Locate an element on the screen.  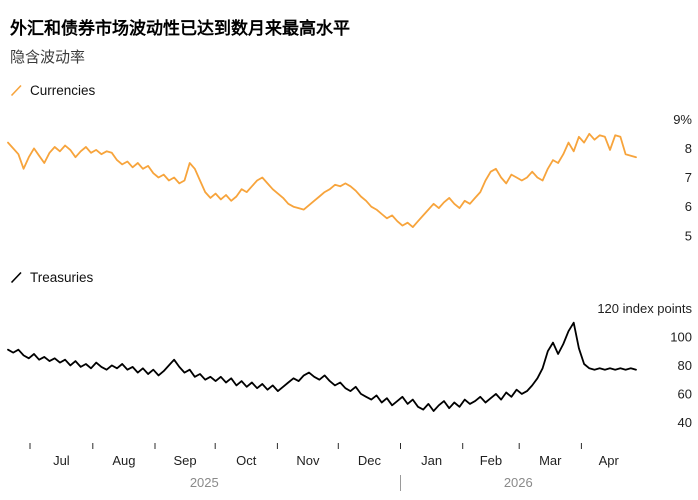
y-tick-label: 100 is located at coordinates (681, 336).